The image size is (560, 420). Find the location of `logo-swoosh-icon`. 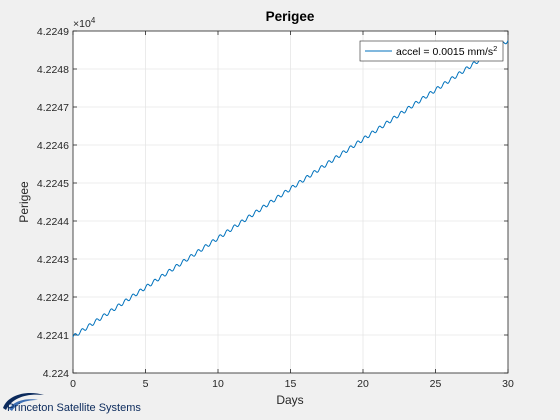

logo-swoosh-icon is located at coordinates (23, 401).